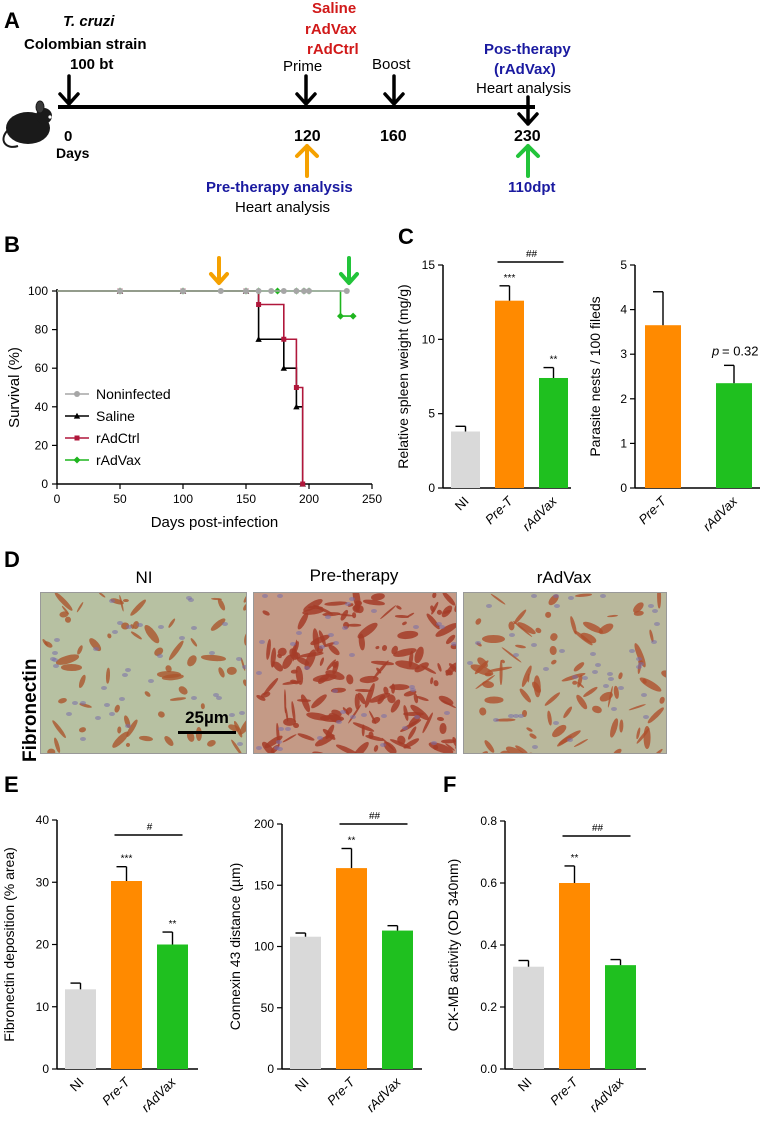 This screenshot has height=1127, width=761. What do you see at coordinates (42, 445) in the screenshot?
I see `y-tick-label: 20` at bounding box center [42, 445].